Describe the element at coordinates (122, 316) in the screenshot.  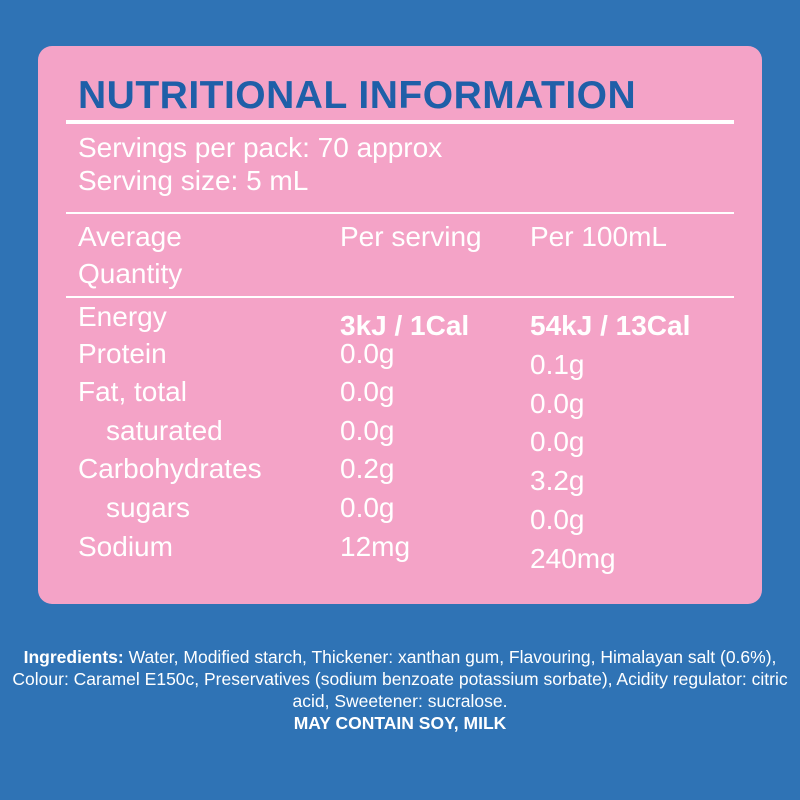
I see `row-name-energy: Energy` at that location.